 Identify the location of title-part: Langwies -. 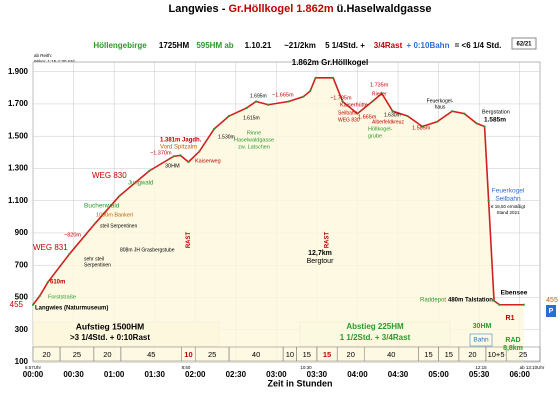
(199, 9).